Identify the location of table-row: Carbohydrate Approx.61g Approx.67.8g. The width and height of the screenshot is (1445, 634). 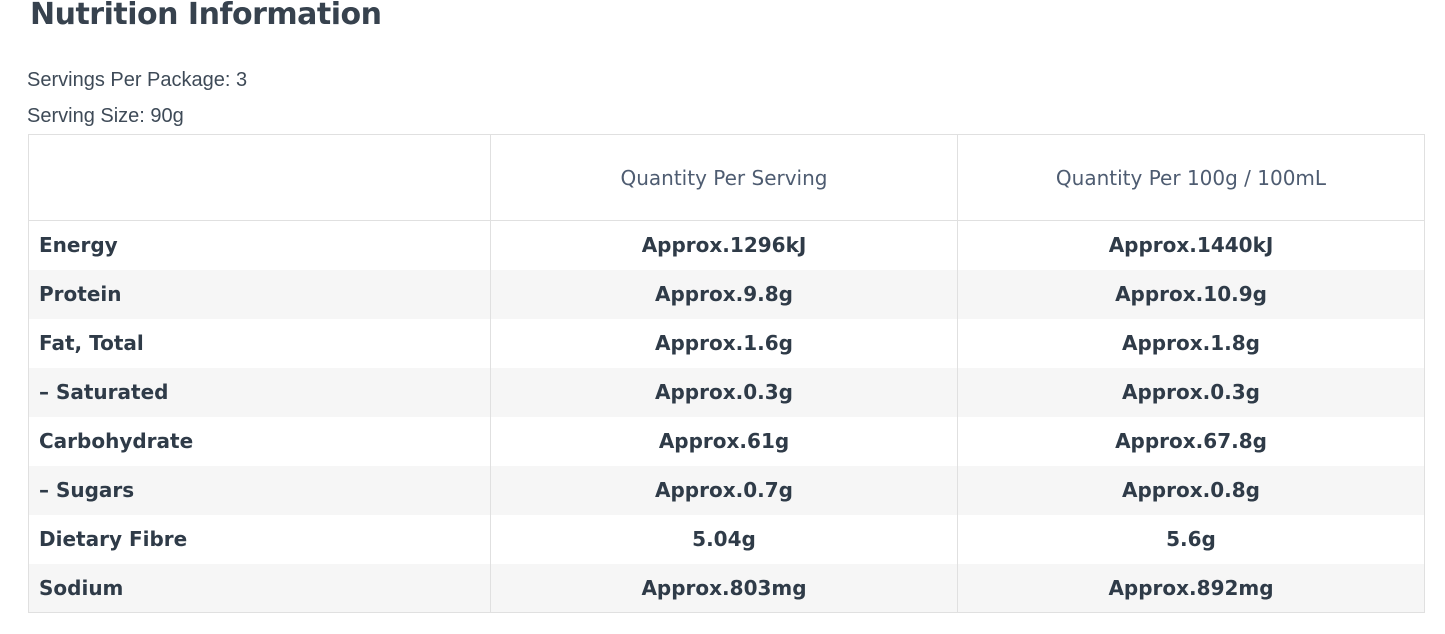
(727, 441).